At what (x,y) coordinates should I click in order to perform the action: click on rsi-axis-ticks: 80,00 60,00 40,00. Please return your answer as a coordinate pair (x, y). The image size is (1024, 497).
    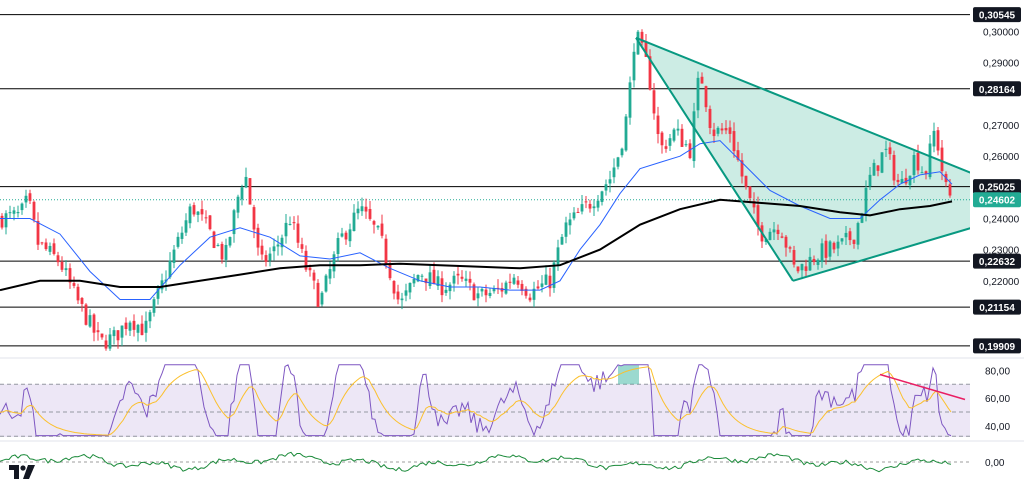
    Looking at the image, I should click on (997, 399).